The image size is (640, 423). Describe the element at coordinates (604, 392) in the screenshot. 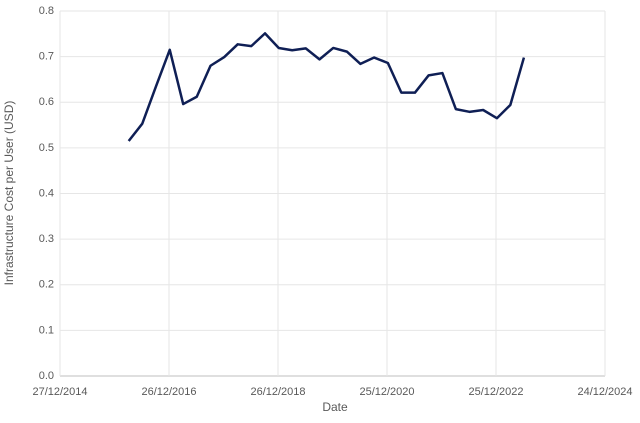

I see `x-tick-label: 24/12/2024` at that location.